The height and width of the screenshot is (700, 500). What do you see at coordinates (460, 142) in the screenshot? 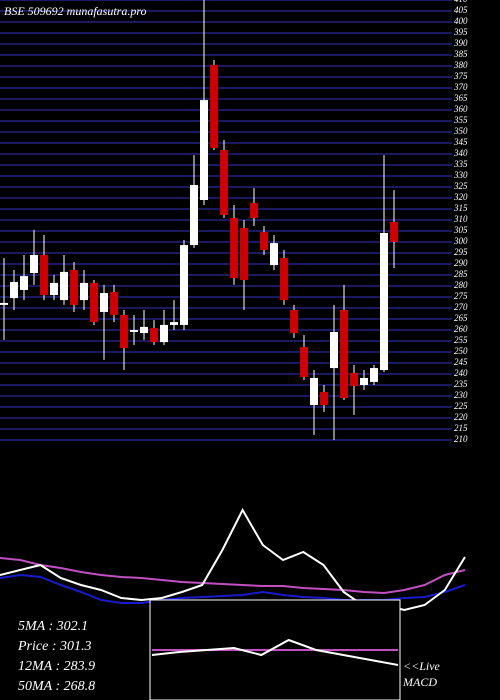
I see `y-tick-label: 345` at bounding box center [460, 142].